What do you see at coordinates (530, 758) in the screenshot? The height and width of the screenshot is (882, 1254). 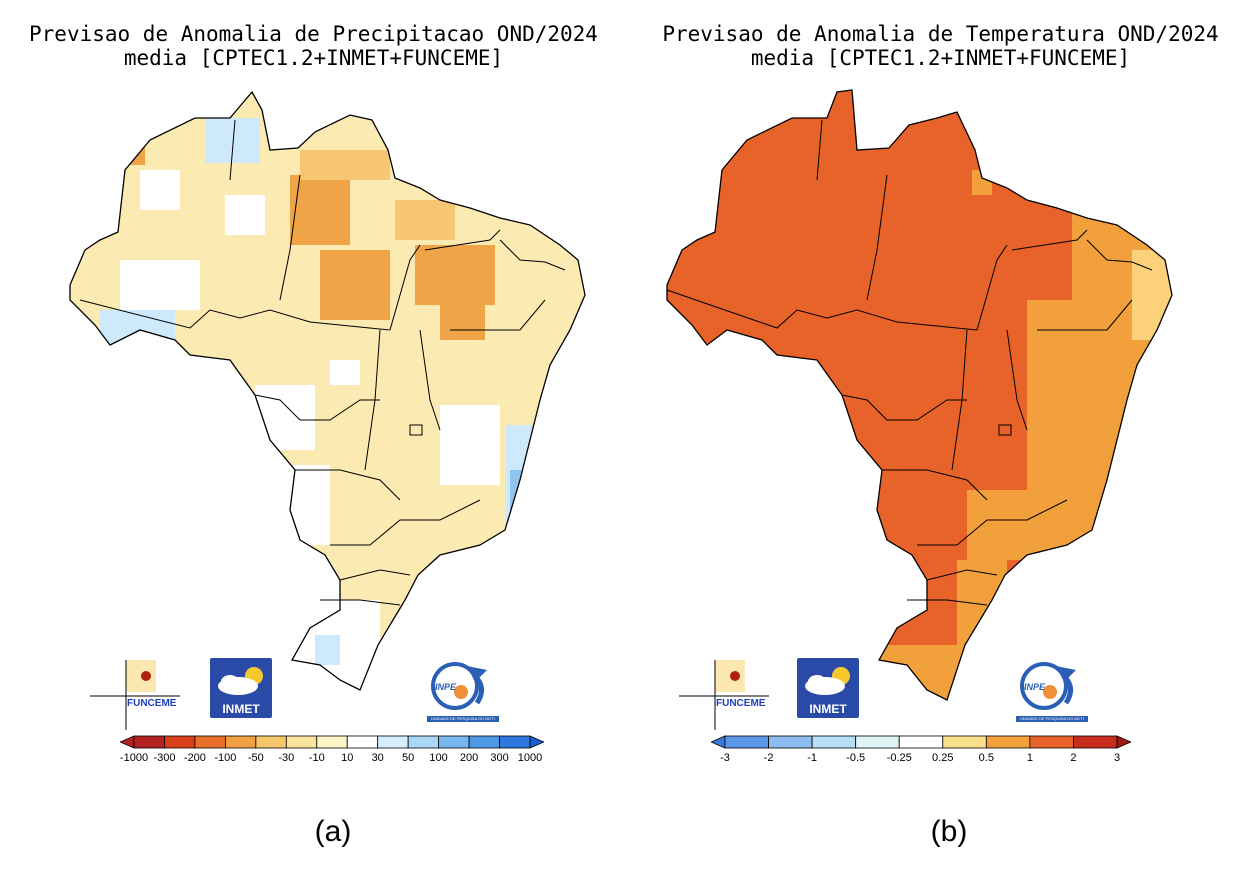 I see `colorbar-tick-label: 1000` at bounding box center [530, 758].